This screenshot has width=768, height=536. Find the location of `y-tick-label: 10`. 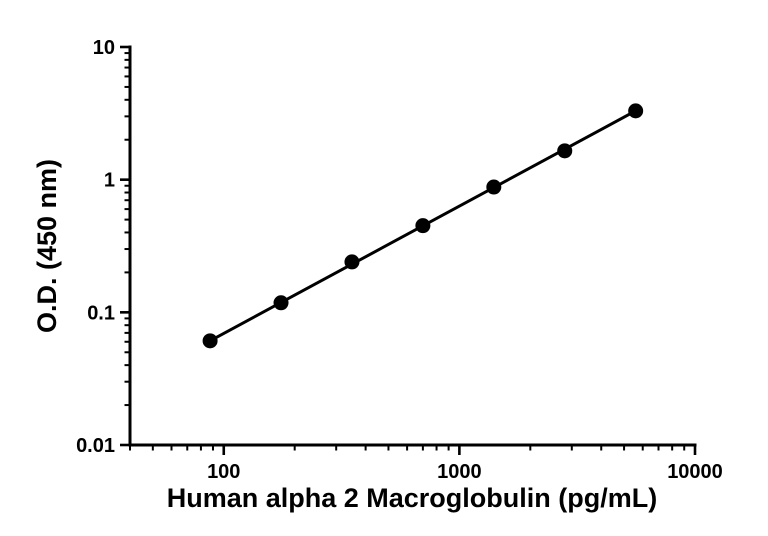

y-tick-label: 10 is located at coordinates (104, 48).